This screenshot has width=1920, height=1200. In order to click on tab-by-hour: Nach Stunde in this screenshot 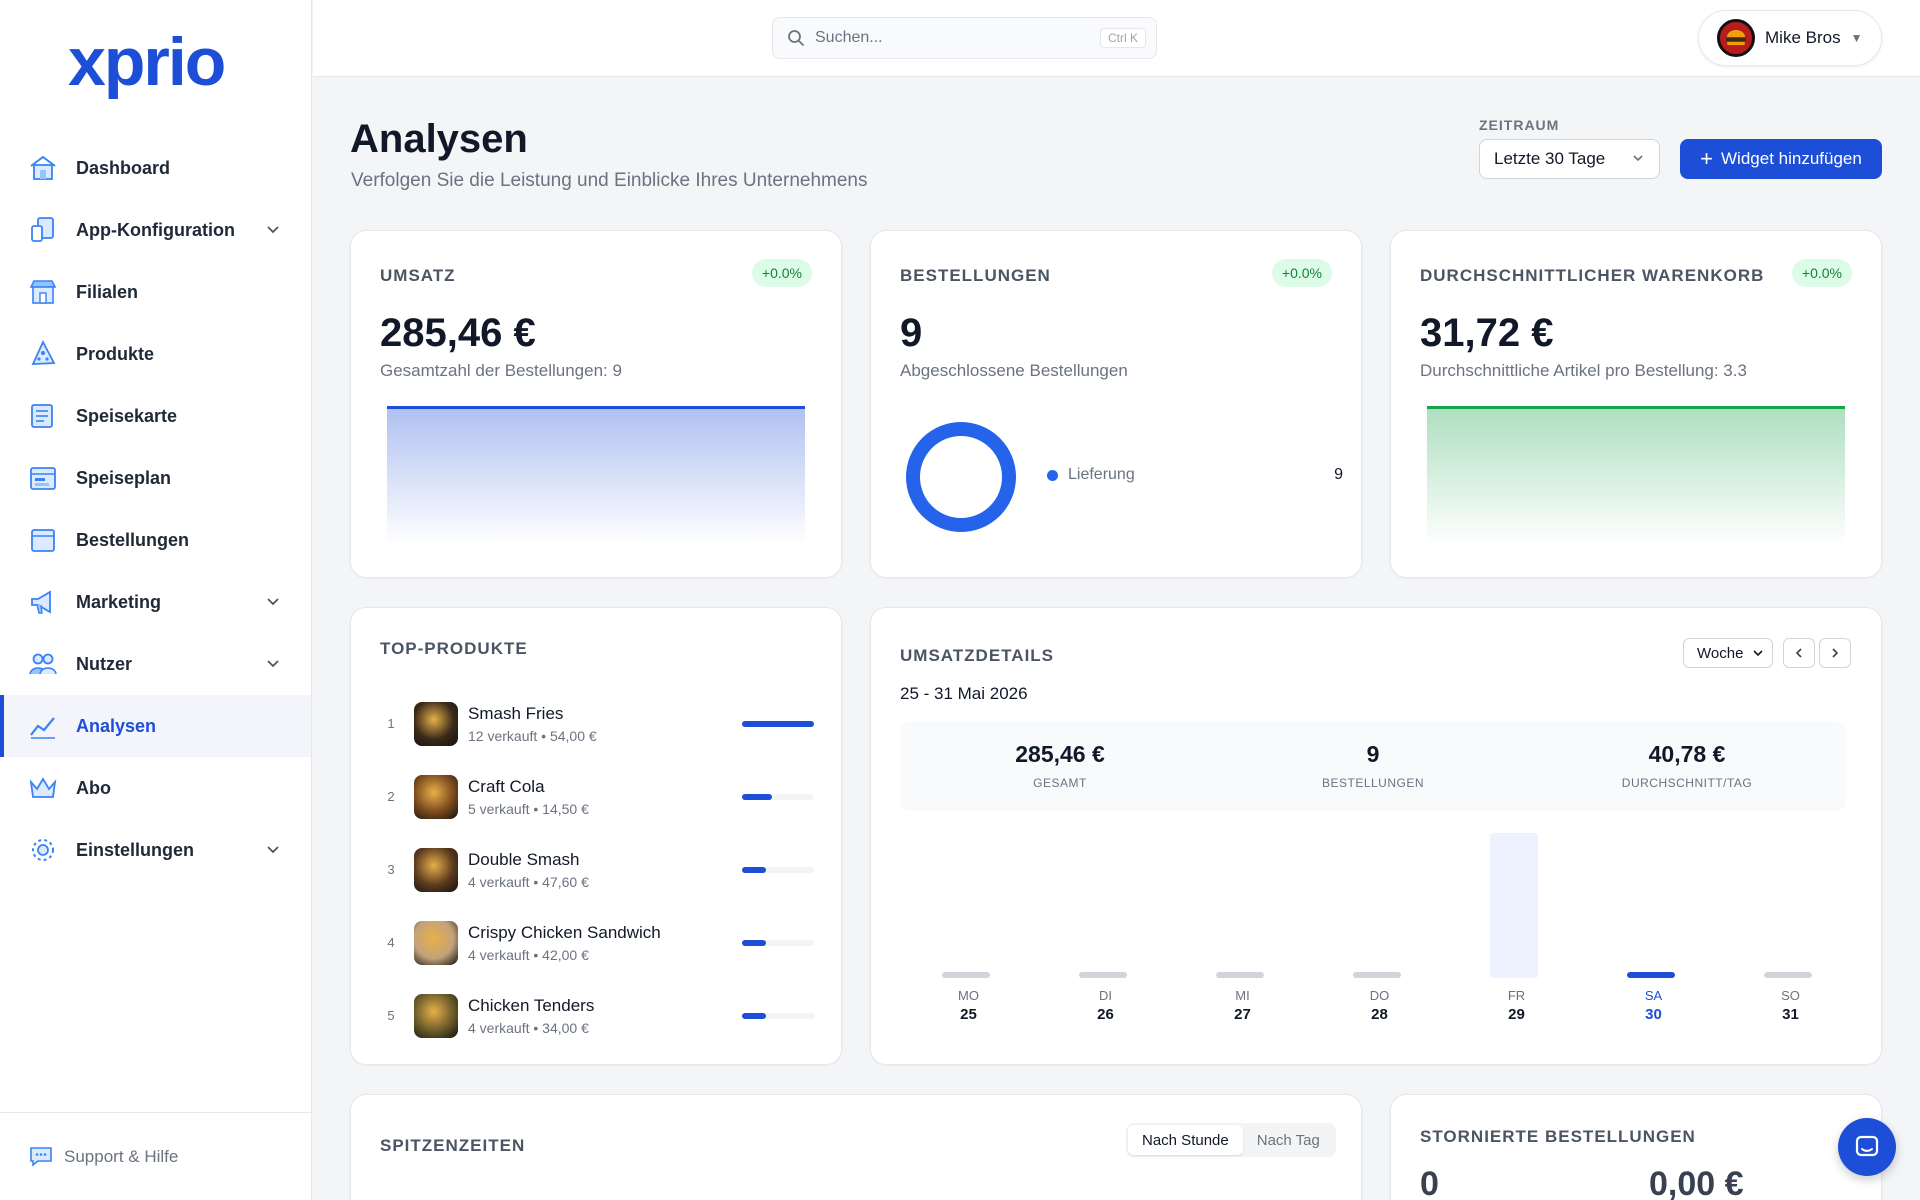, I will do `click(1185, 1140)`.